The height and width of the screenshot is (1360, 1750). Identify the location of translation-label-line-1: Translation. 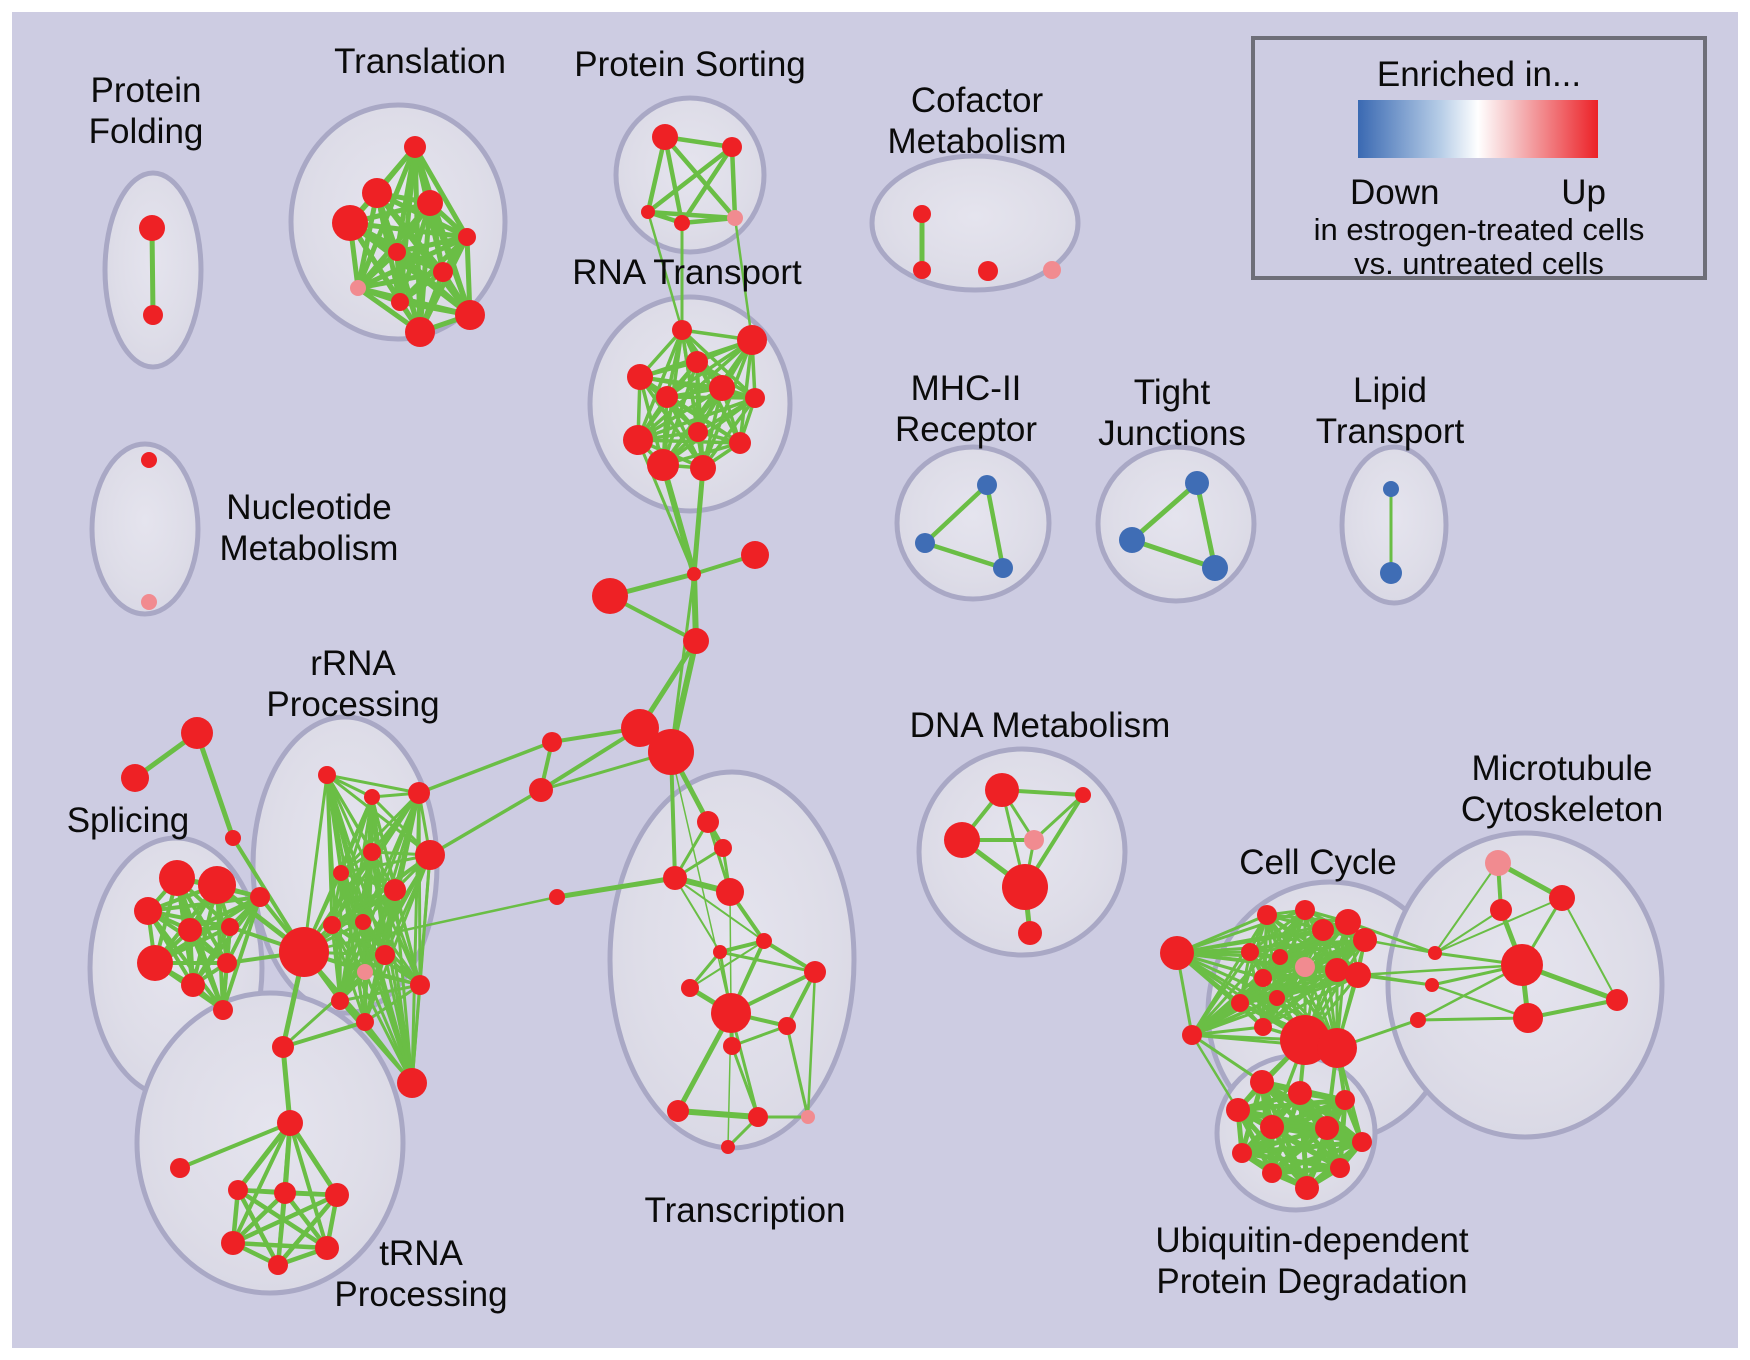
(420, 61).